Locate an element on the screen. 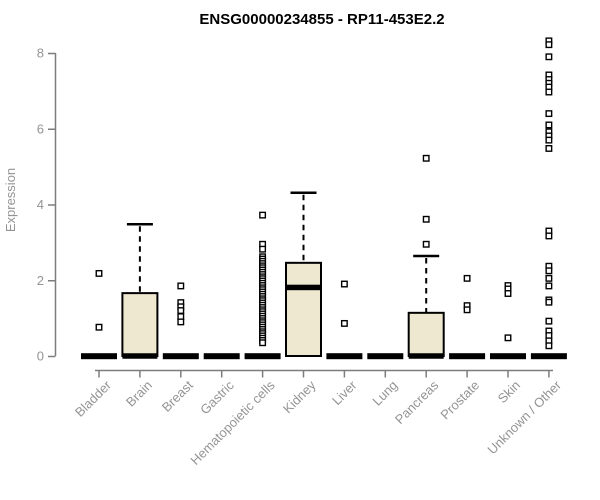 The image size is (600, 500). box-breast is located at coordinates (180, 321).